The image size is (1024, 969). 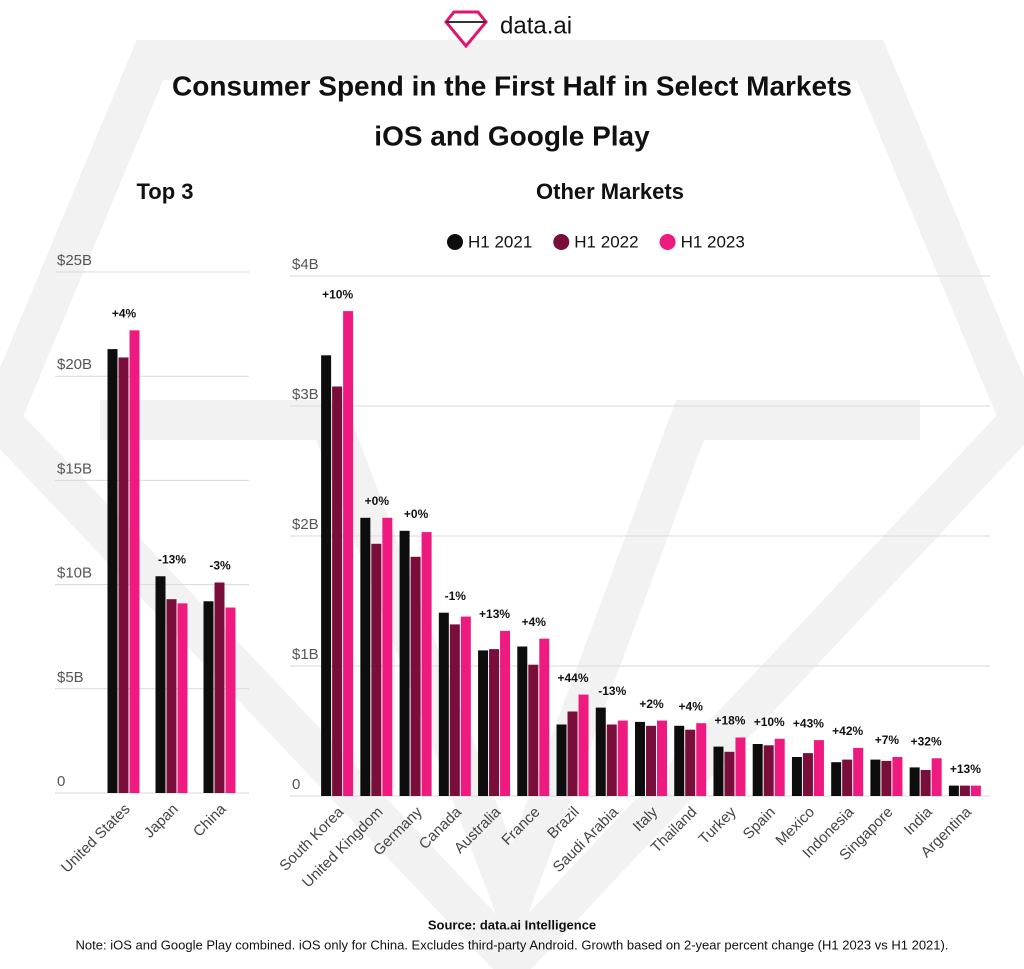 What do you see at coordinates (610, 191) in the screenshot?
I see `chart-title: Other Markets` at bounding box center [610, 191].